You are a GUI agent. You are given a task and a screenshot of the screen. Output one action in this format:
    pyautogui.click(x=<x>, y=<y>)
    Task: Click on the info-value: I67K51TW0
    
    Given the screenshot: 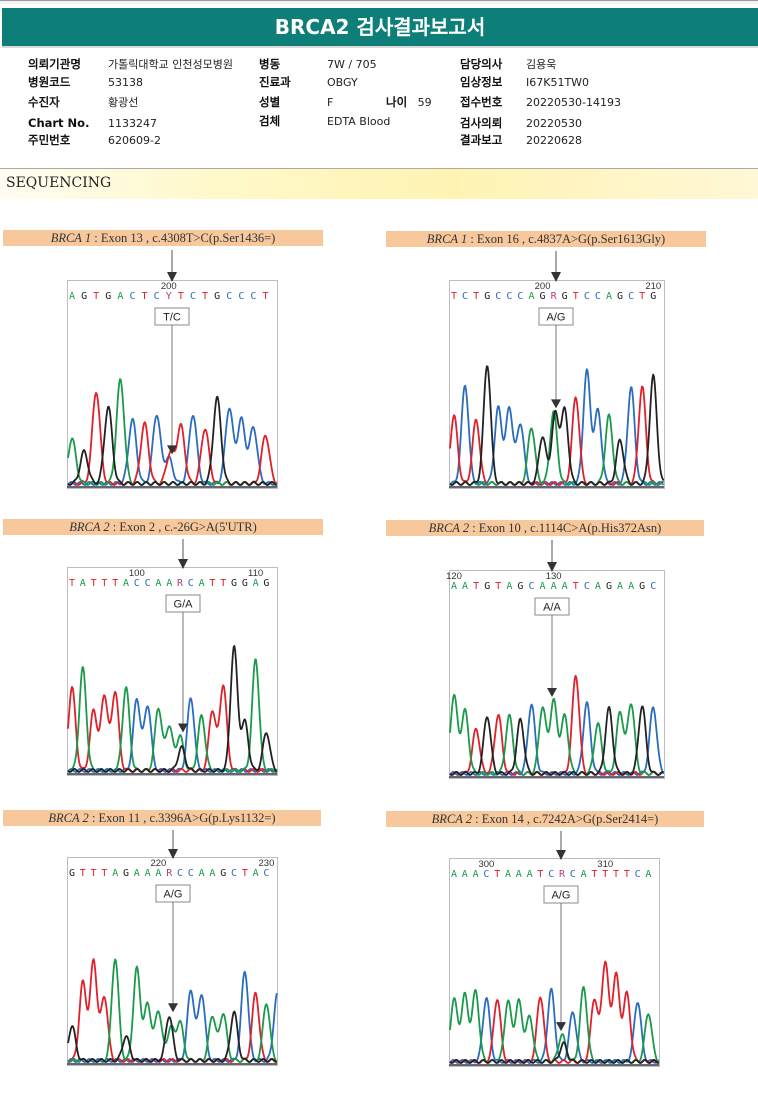 What is the action you would take?
    pyautogui.click(x=558, y=82)
    